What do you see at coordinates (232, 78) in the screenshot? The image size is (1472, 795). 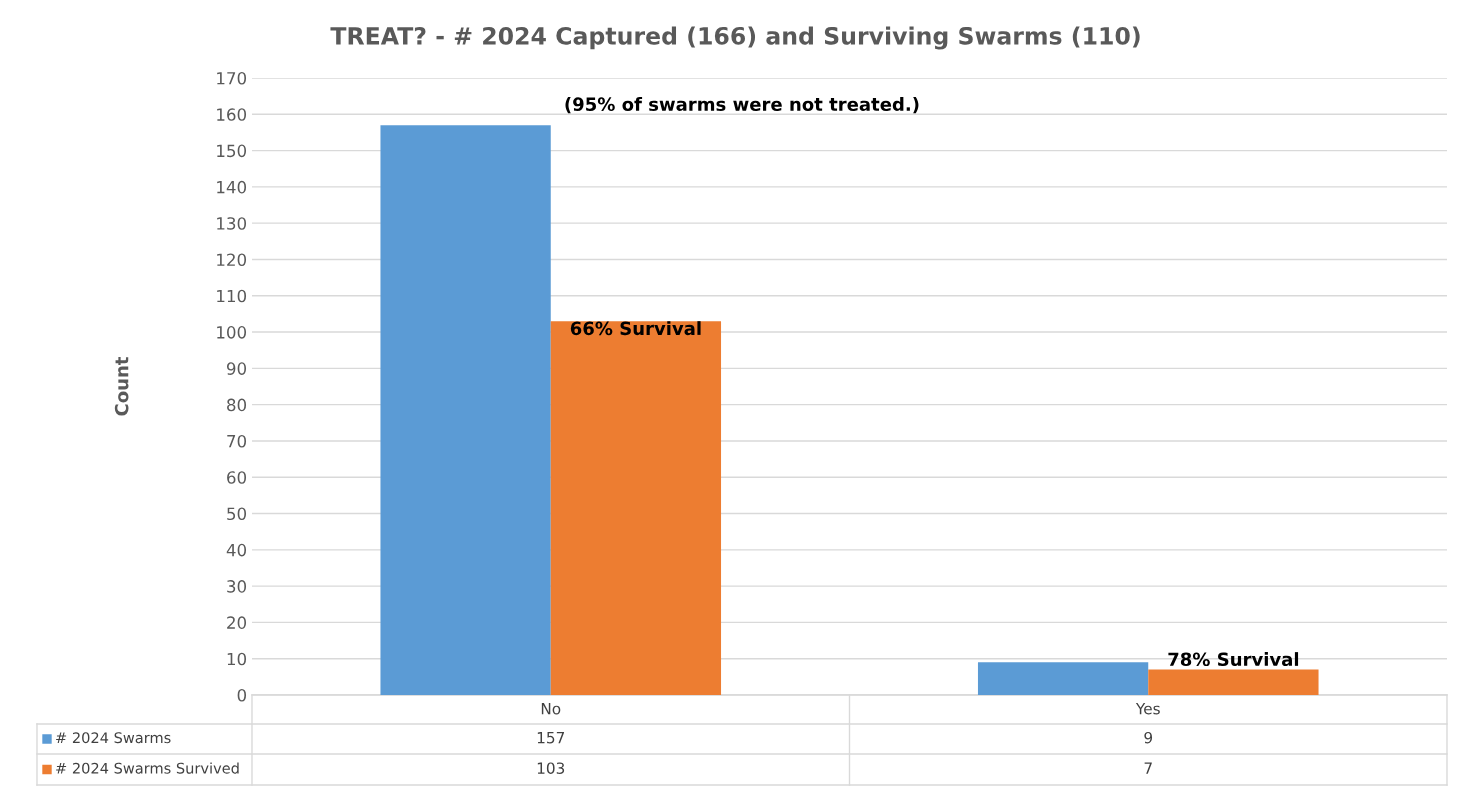 I see `y-tick-label: 170` at bounding box center [232, 78].